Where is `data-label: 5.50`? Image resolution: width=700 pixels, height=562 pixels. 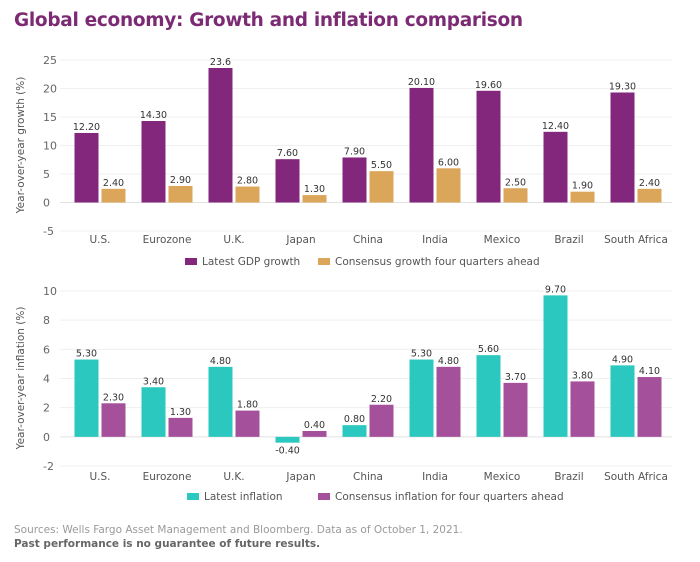 data-label: 5.50 is located at coordinates (381, 165).